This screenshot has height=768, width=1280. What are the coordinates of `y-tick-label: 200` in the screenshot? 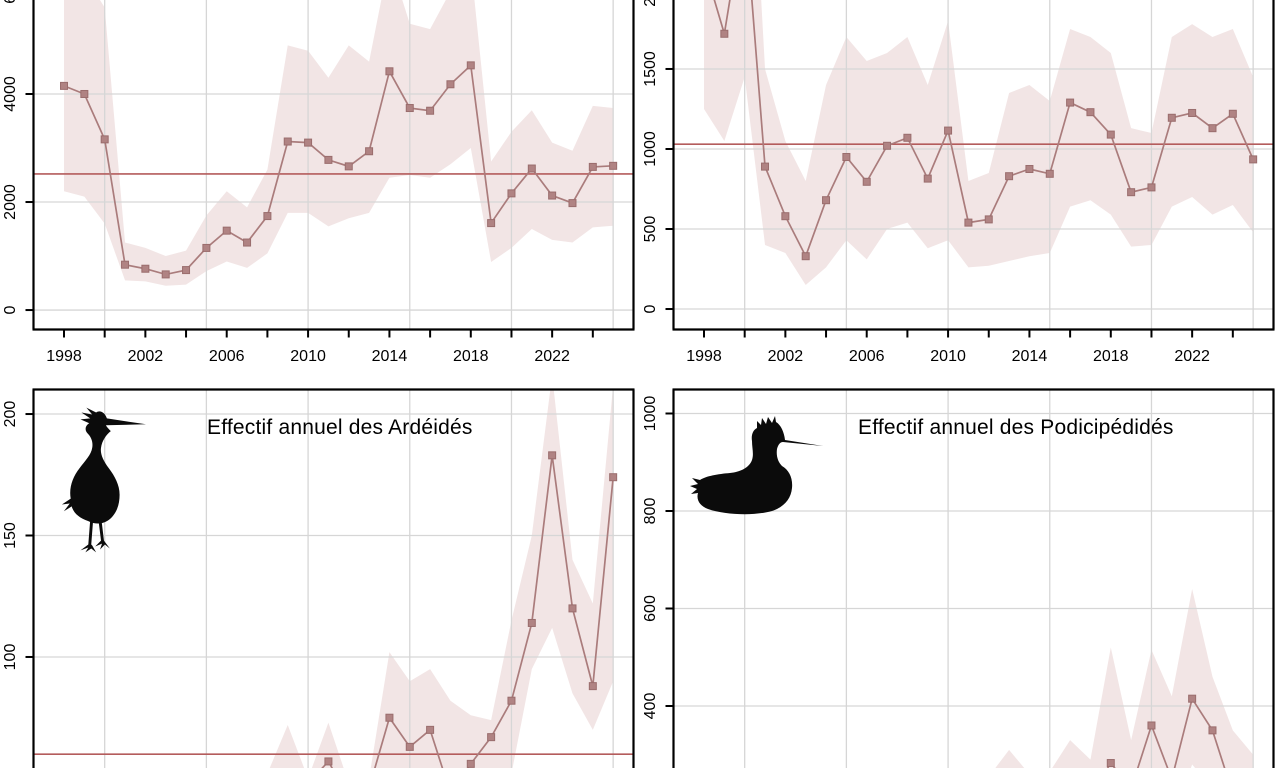 It's located at (10, 414).